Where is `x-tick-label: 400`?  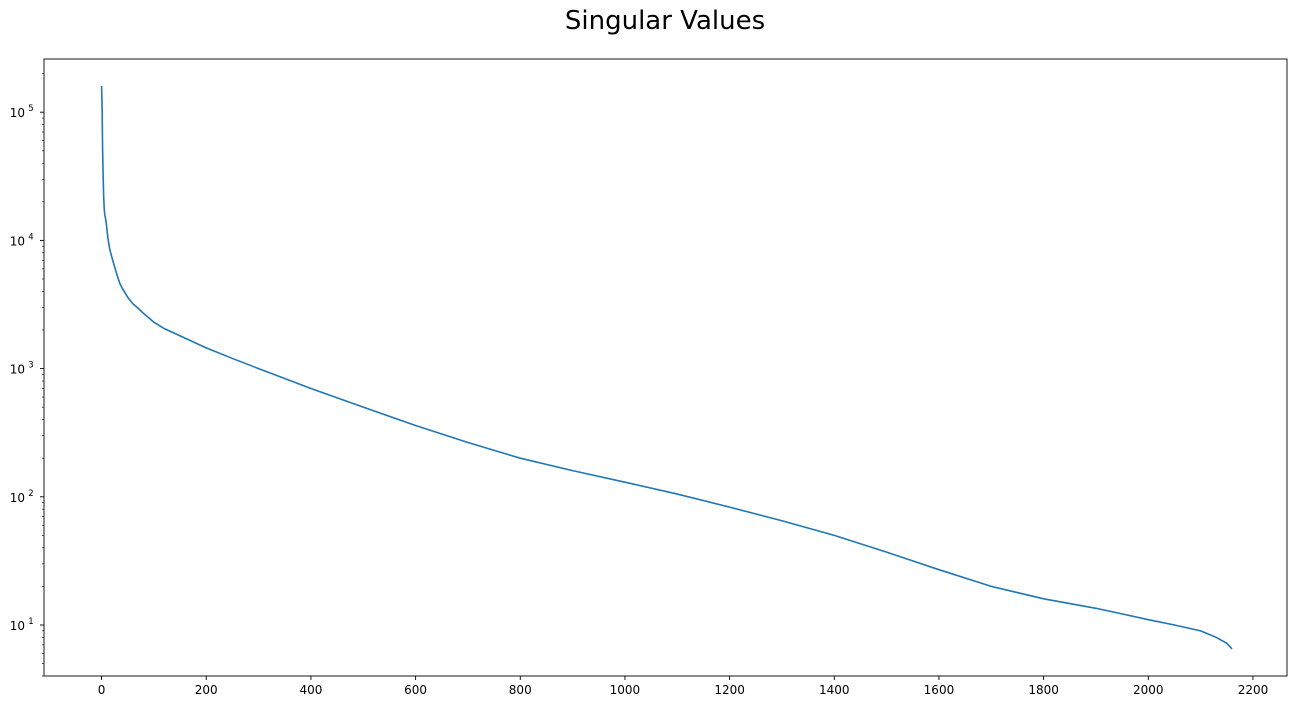
x-tick-label: 400 is located at coordinates (310, 690).